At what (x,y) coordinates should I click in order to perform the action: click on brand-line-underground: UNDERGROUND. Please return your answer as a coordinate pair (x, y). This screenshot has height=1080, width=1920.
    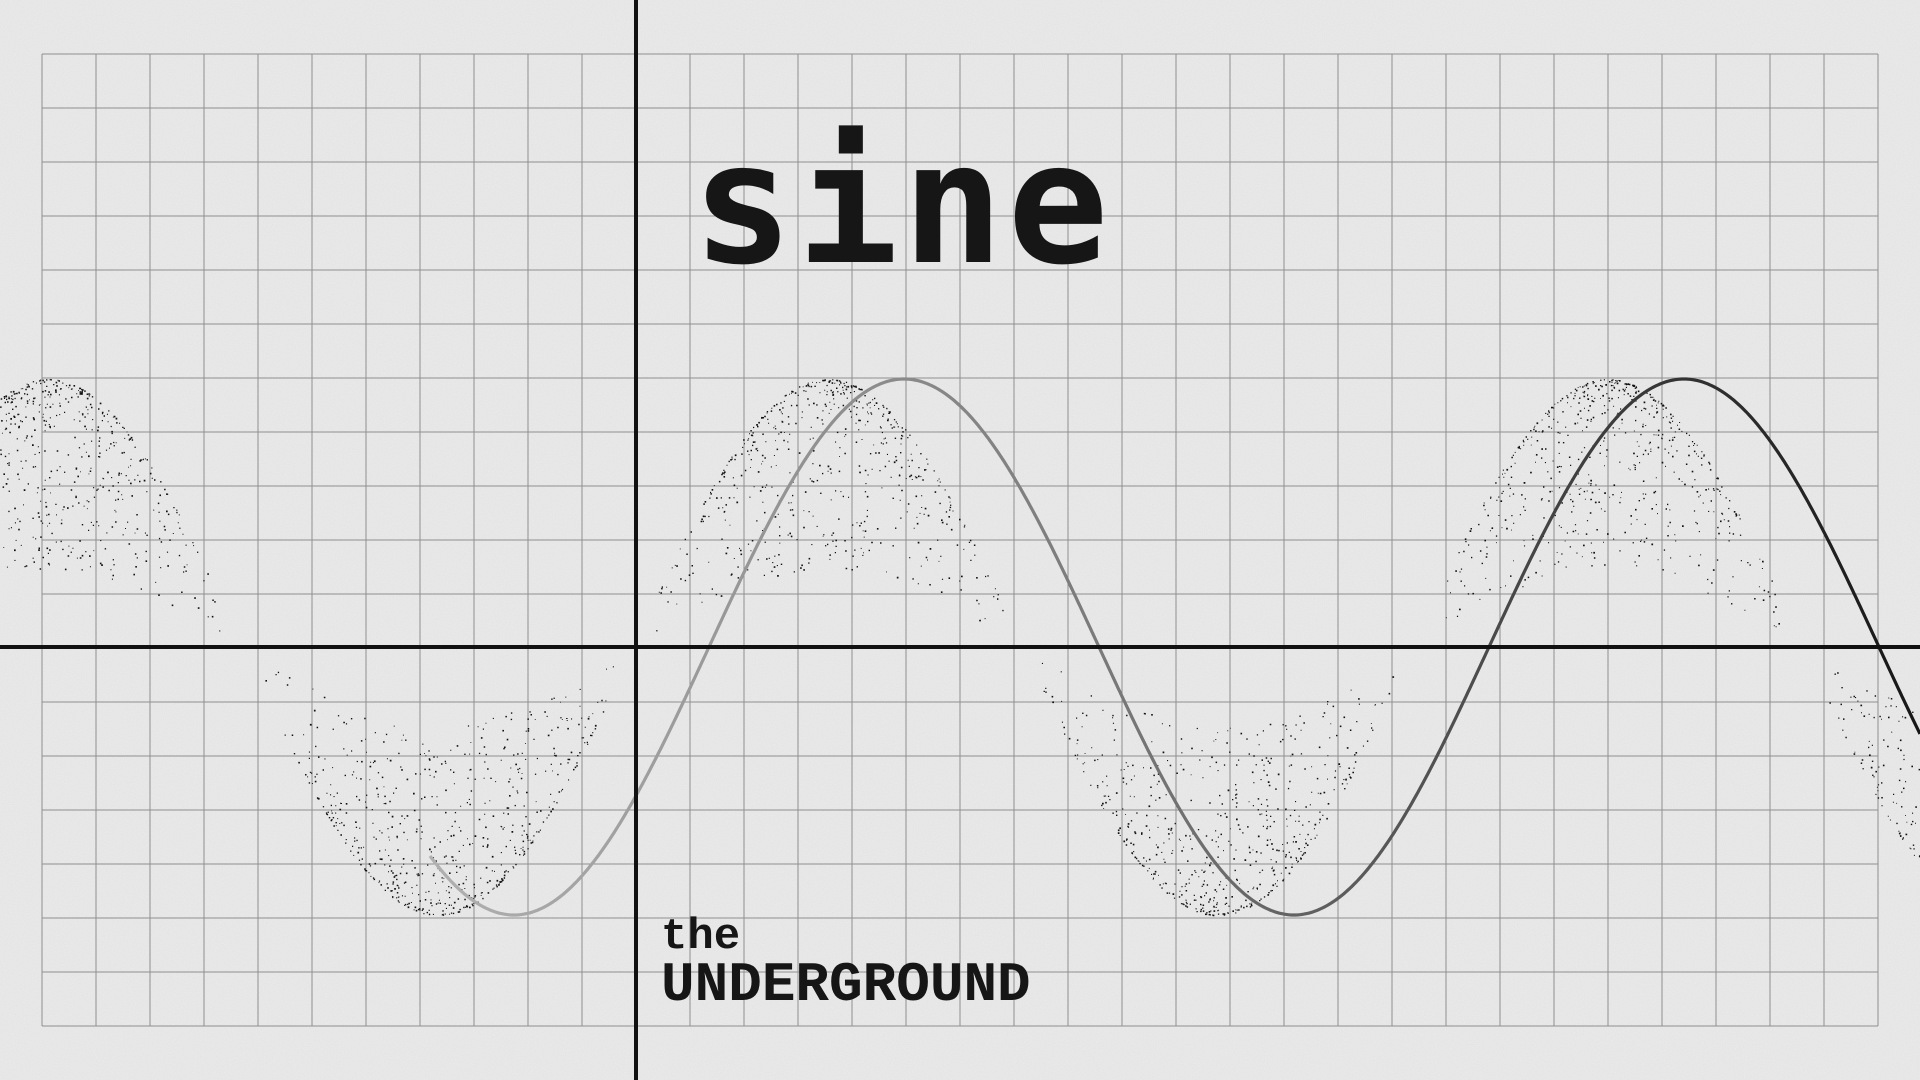
    Looking at the image, I should click on (846, 985).